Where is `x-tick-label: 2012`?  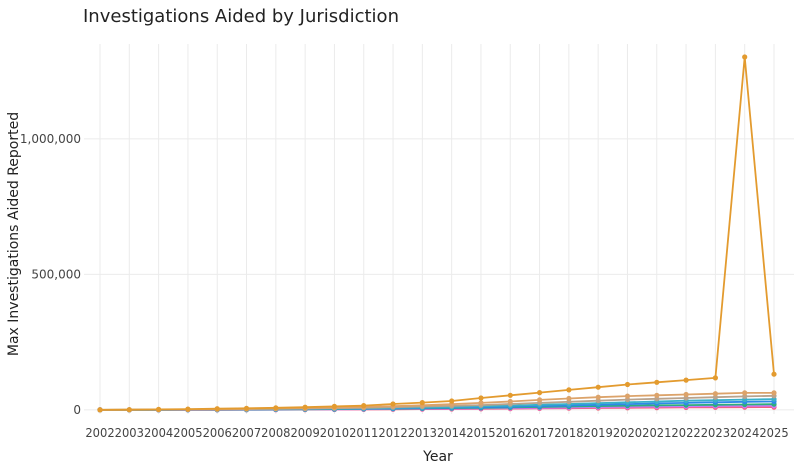
x-tick-label: 2012 is located at coordinates (392, 433).